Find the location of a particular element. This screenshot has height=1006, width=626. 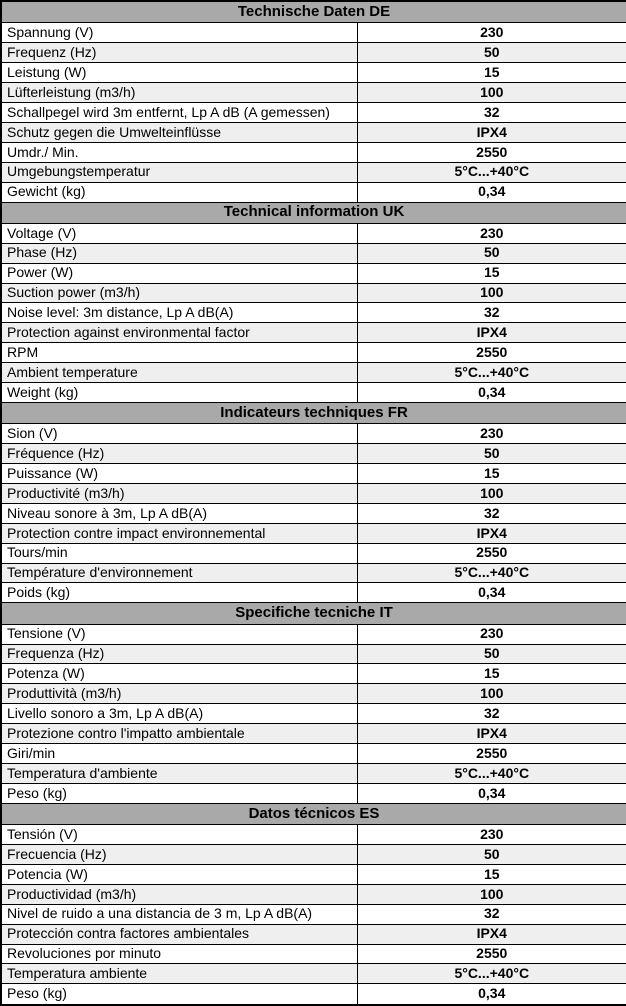

spec-label: Peso (kg) is located at coordinates (179, 793).